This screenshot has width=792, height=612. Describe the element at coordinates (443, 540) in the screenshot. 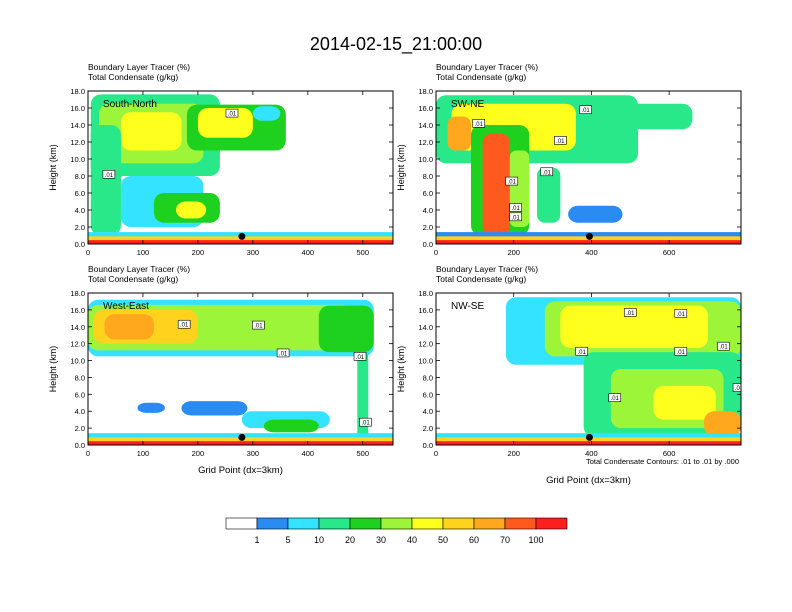

I see `colorbar-label: 50` at that location.